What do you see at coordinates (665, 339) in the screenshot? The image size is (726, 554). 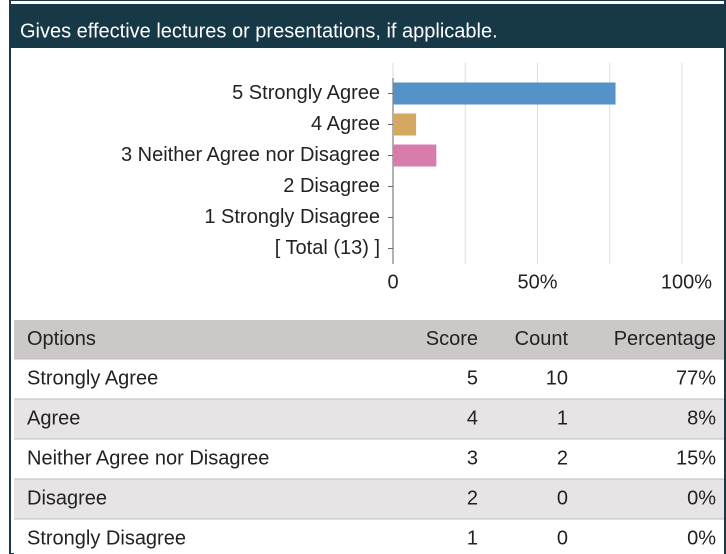 I see `column-header: Percentage` at bounding box center [665, 339].